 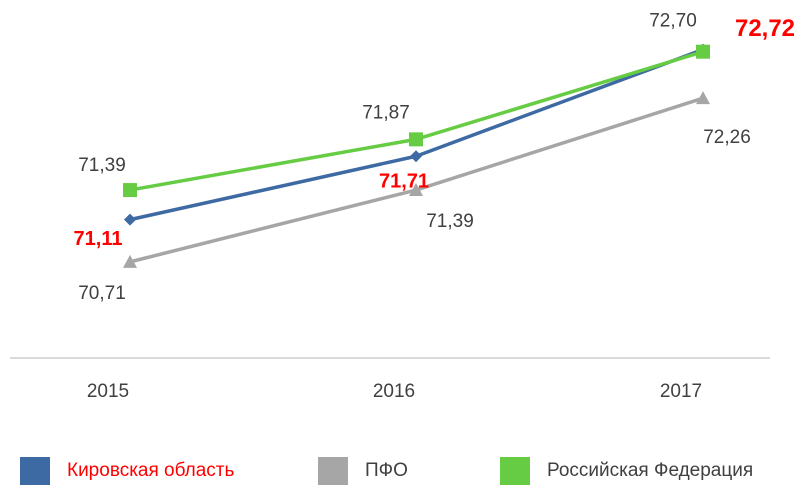 I want to click on data-label: 72,72, so click(x=765, y=28).